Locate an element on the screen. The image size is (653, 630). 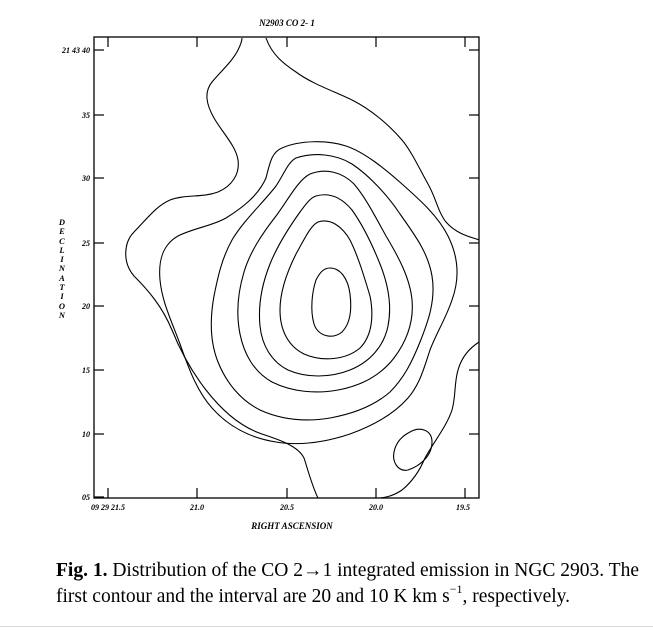
x-tick-label: 21.0 is located at coordinates (196, 507).